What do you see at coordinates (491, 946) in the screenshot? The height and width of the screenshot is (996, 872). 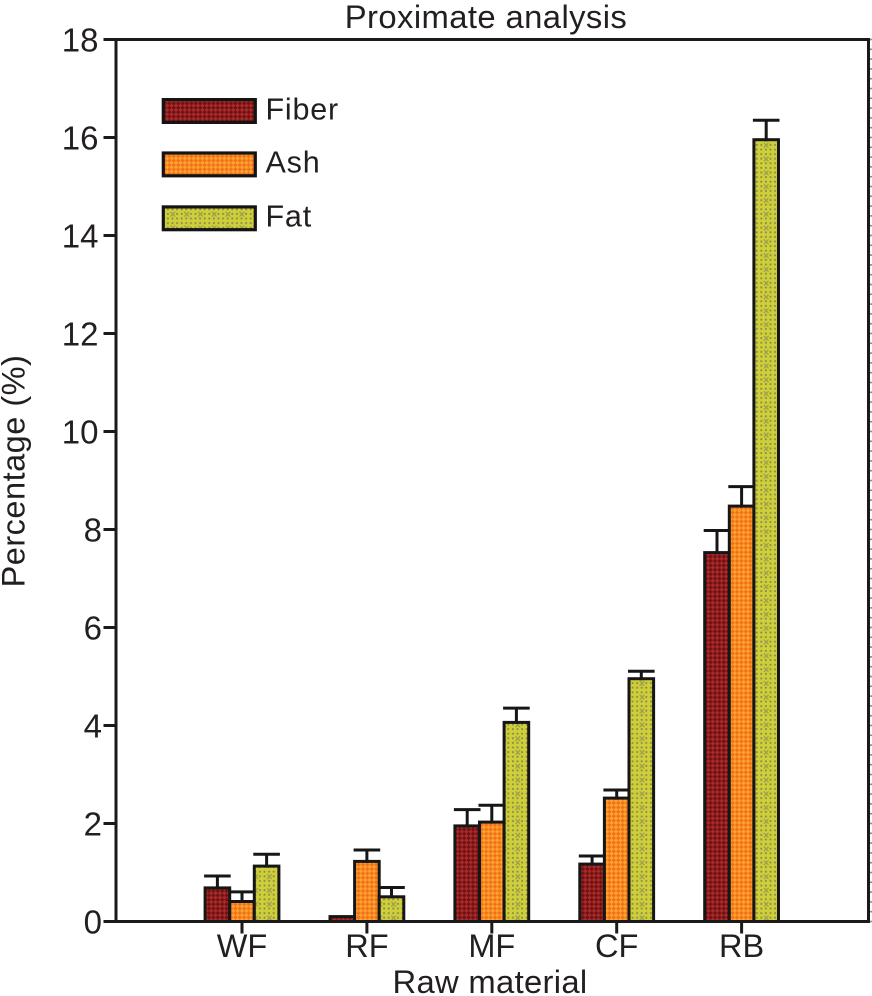 I see `svg-text: MF` at bounding box center [491, 946].